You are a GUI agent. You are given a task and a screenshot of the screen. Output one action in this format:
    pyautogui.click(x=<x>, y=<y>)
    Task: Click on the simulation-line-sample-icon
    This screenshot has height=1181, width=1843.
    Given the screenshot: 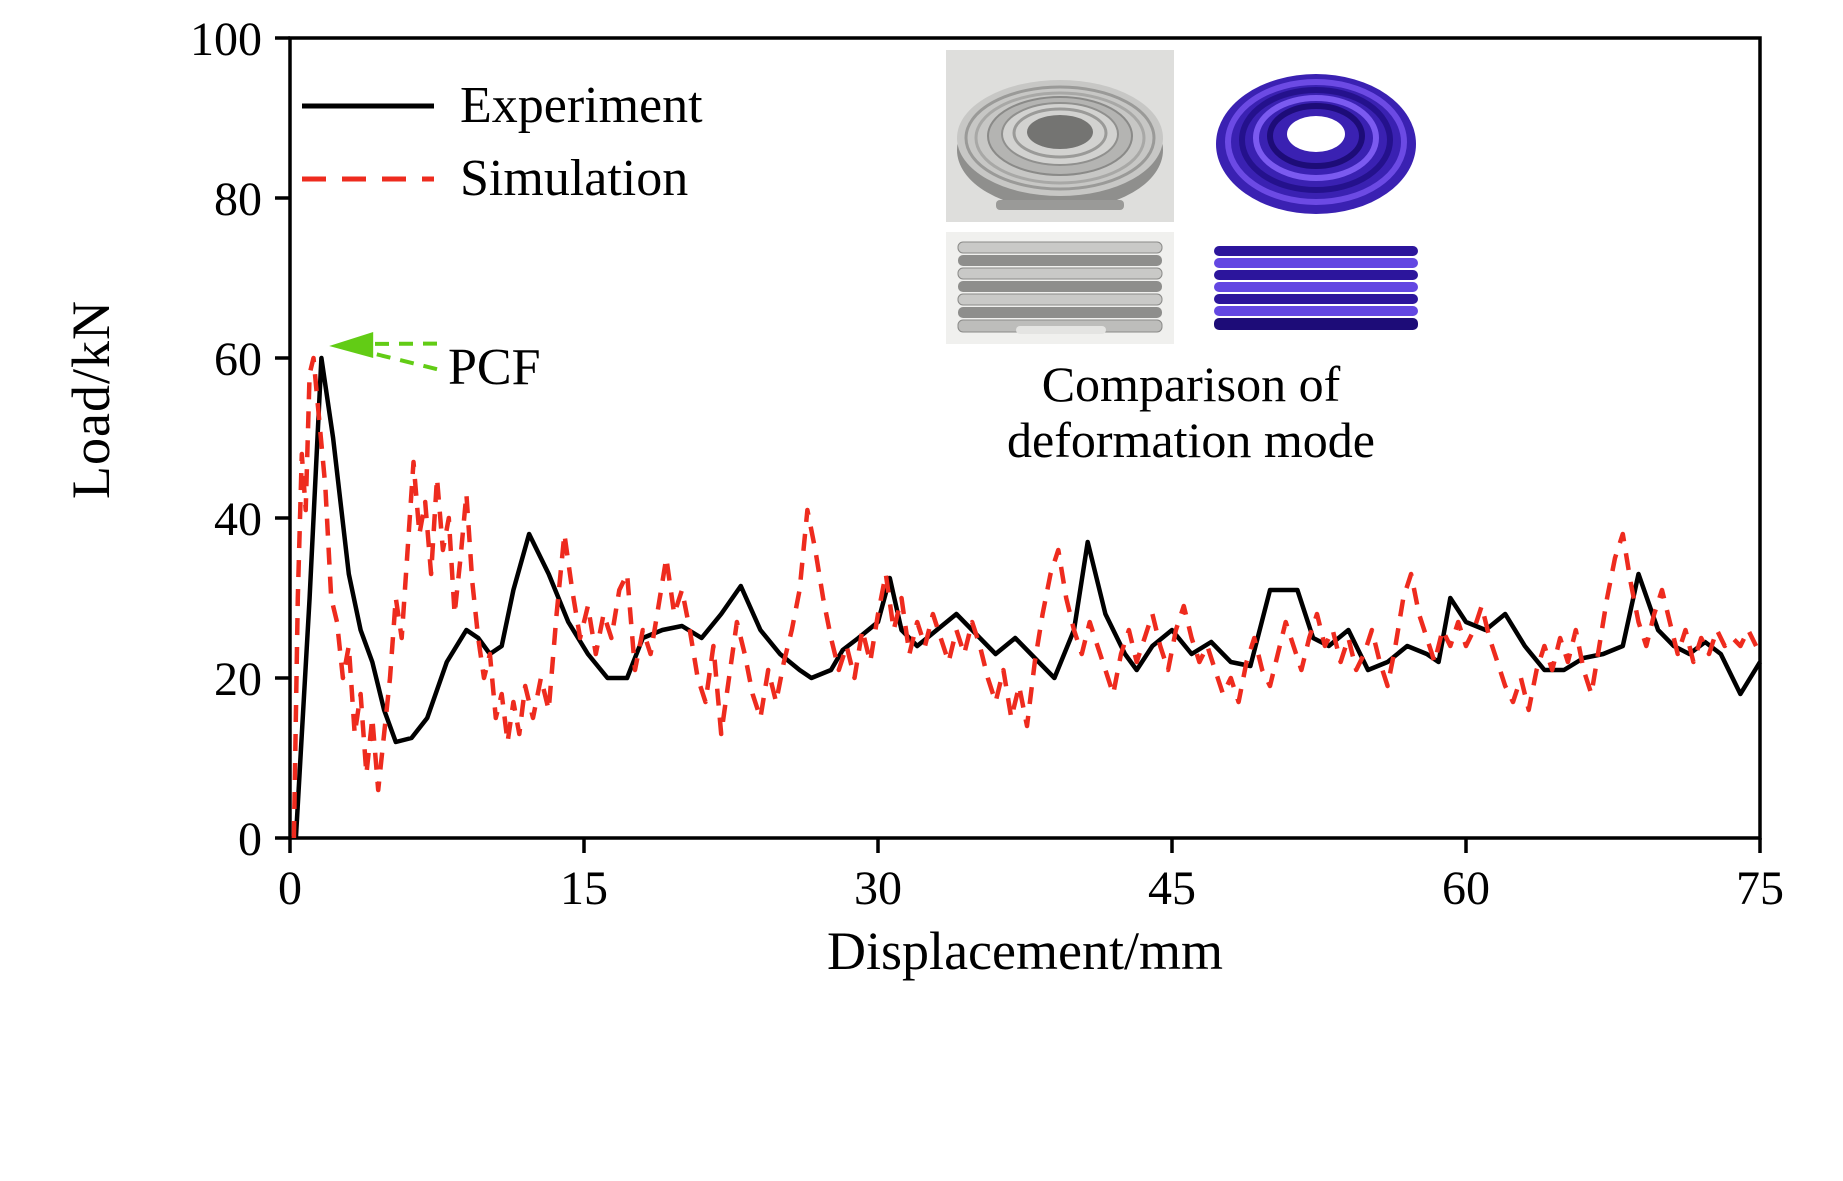 What is the action you would take?
    pyautogui.click(x=368, y=178)
    